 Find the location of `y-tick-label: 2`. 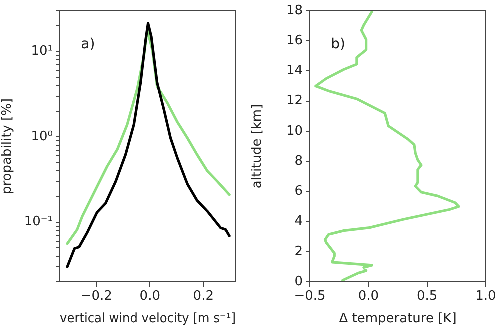

y-tick-label: 2 is located at coordinates (298, 252).